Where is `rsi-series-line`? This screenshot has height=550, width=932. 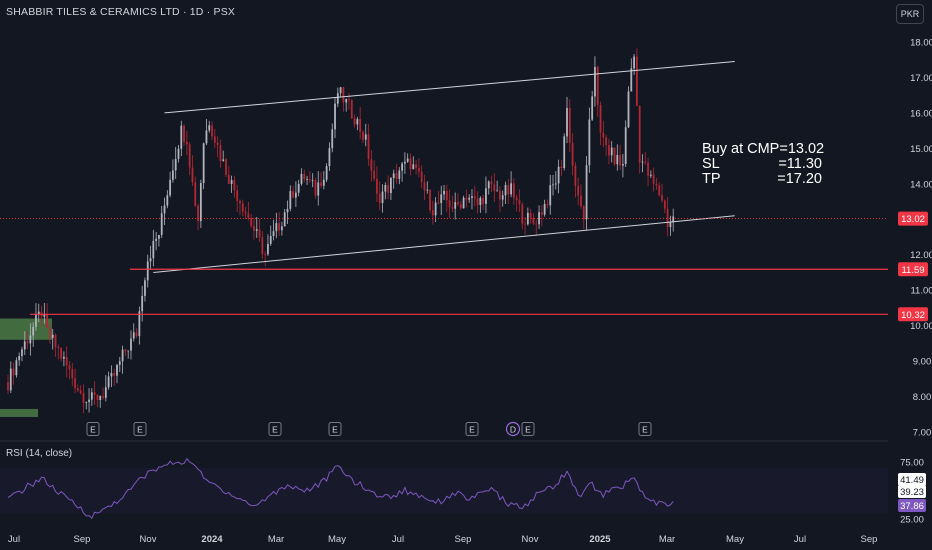
rsi-series-line is located at coordinates (340, 488).